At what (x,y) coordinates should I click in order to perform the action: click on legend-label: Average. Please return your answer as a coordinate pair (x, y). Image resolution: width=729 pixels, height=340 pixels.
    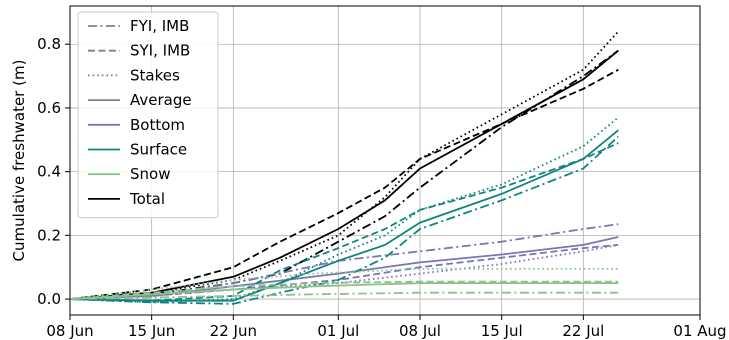
    Looking at the image, I should click on (161, 100).